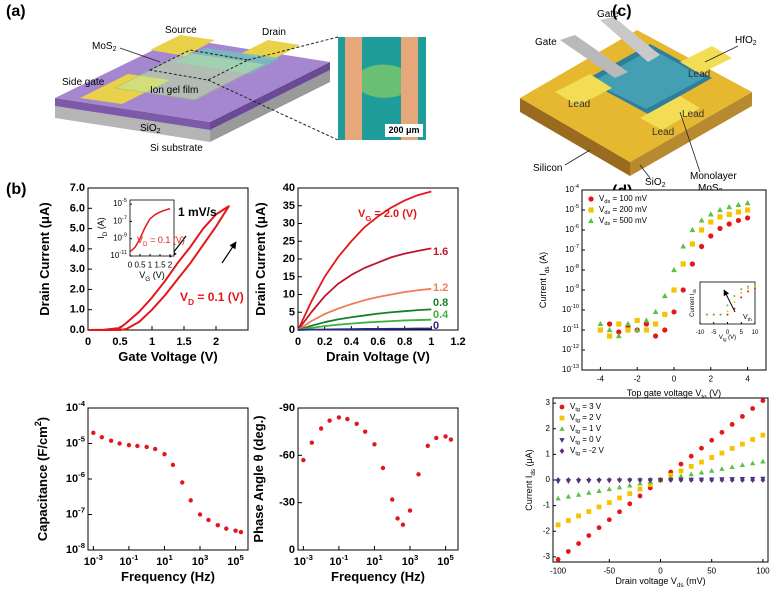 The height and width of the screenshot is (590, 778). I want to click on y-tick-label: 10⁻⁵, so click(120, 204).